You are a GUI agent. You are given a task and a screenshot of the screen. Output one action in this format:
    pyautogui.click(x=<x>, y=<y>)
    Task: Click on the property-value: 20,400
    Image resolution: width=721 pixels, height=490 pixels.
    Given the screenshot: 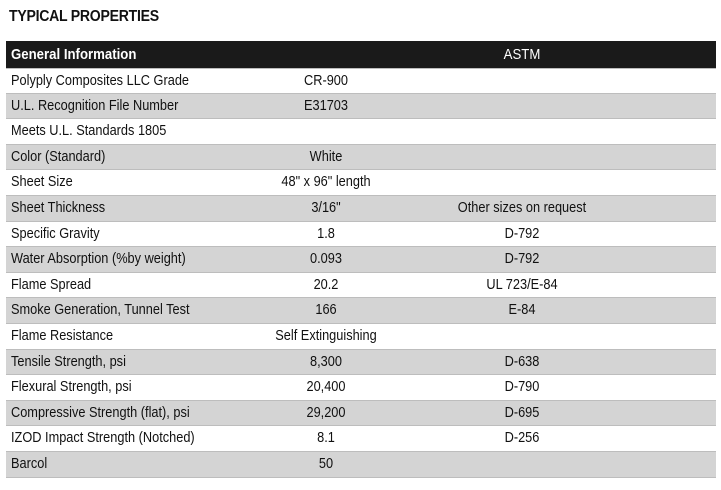 What is the action you would take?
    pyautogui.click(x=326, y=387)
    